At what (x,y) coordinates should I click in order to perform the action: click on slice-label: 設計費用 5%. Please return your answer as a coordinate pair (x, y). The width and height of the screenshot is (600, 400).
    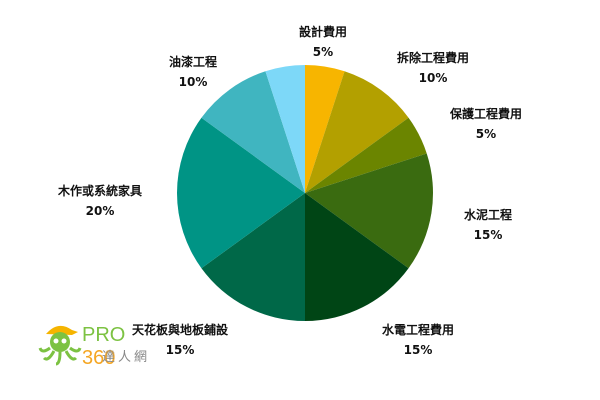
    Looking at the image, I should click on (323, 42).